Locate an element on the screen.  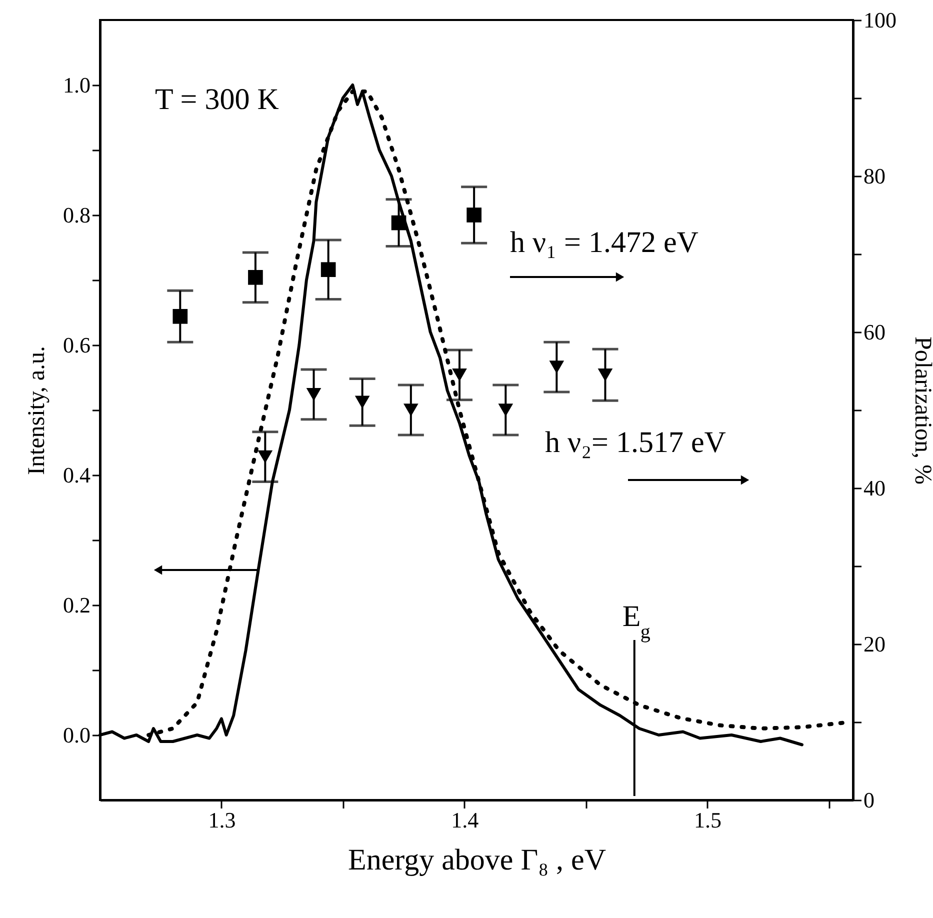
y2-axis-title: Polarization, % is located at coordinates (921, 410).